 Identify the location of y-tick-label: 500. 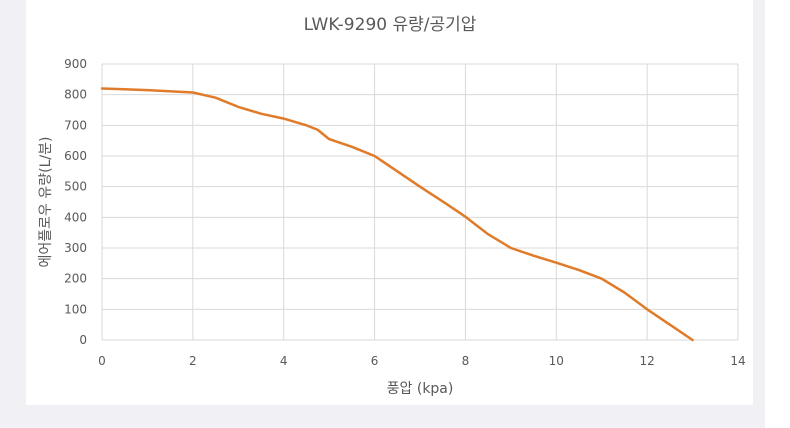
(75, 187).